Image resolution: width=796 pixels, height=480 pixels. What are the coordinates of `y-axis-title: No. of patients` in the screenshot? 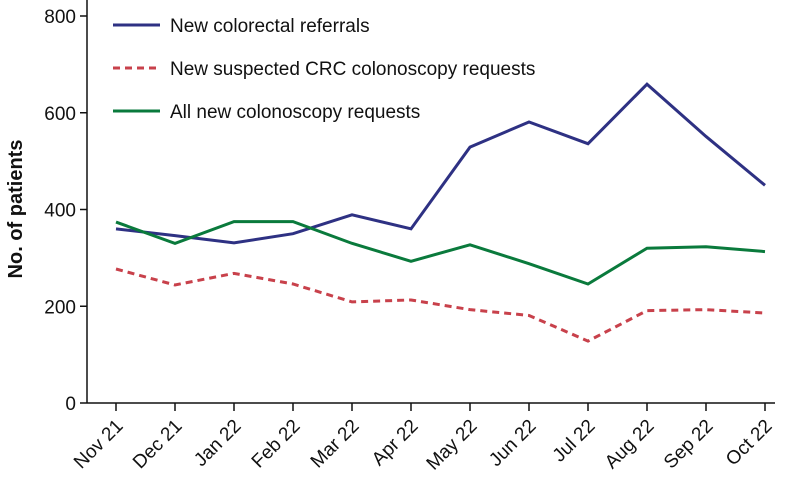 It's located at (16, 209).